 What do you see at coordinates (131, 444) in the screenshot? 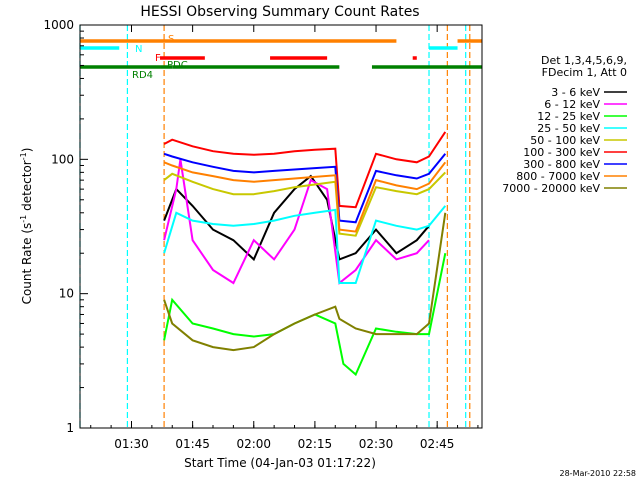
I see `x-tick-label-01-30: 01:30` at bounding box center [131, 444].